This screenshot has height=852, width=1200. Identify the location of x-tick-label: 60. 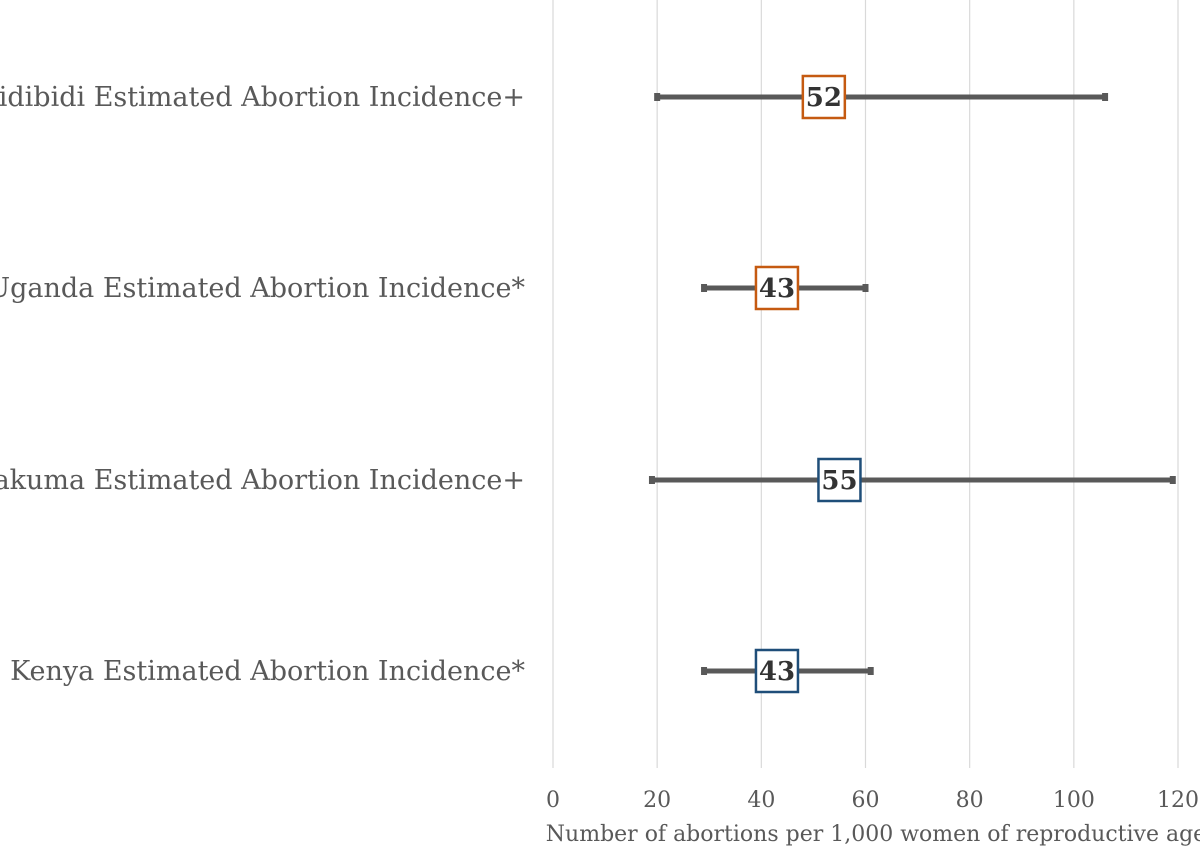
(866, 800).